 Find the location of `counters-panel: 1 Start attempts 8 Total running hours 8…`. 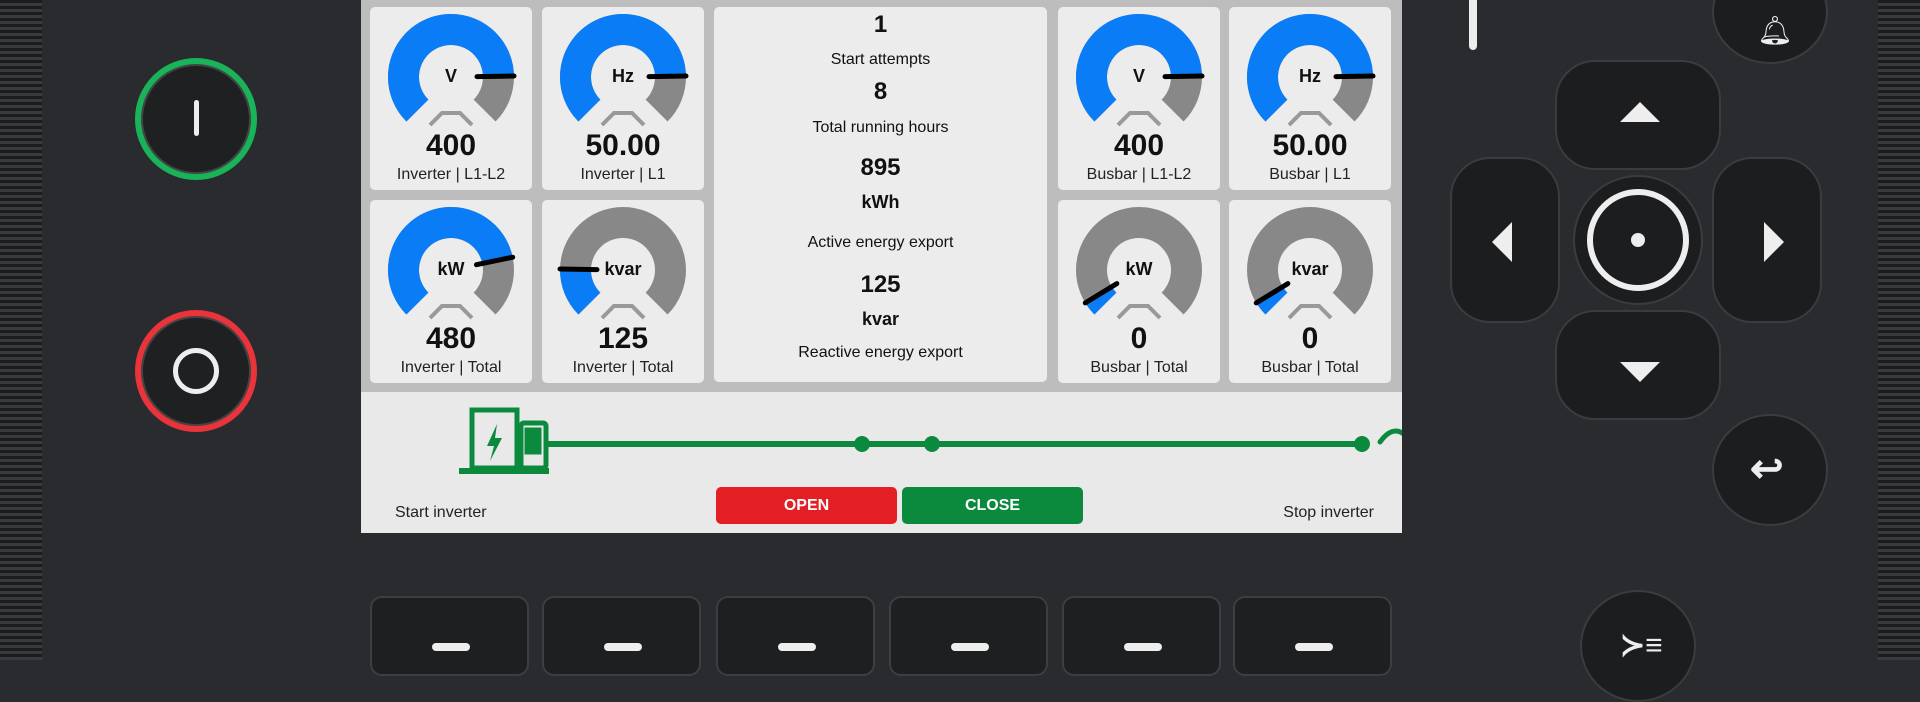

counters-panel: 1 Start attempts 8 Total running hours 8… is located at coordinates (880, 194).